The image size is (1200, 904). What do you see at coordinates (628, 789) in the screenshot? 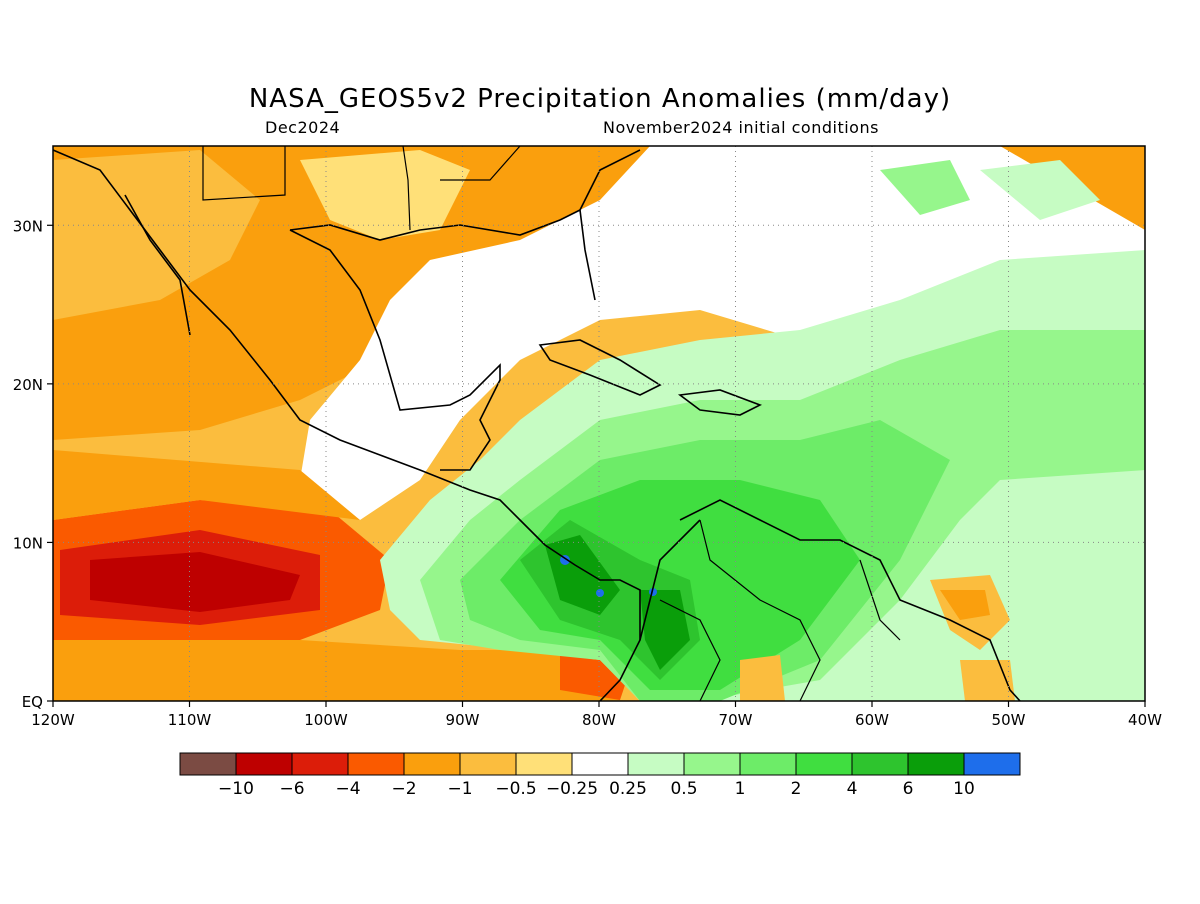
I see `colorbar-label: 0.25` at bounding box center [628, 789].